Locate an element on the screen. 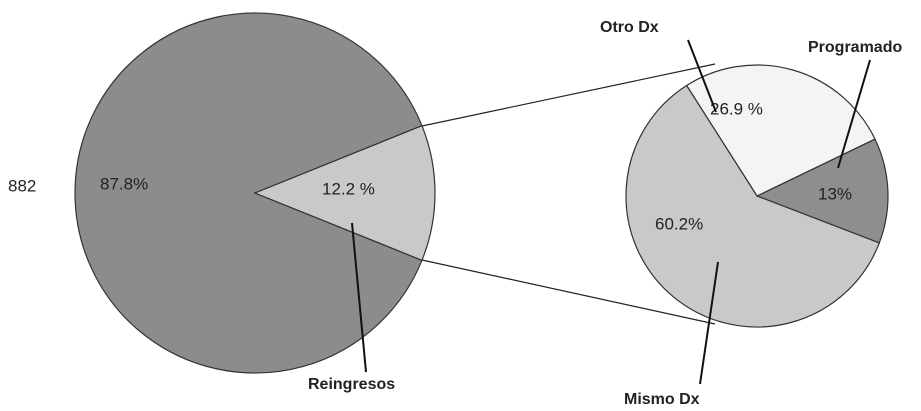 The image size is (921, 411). category-label: Reingresos is located at coordinates (351, 384).